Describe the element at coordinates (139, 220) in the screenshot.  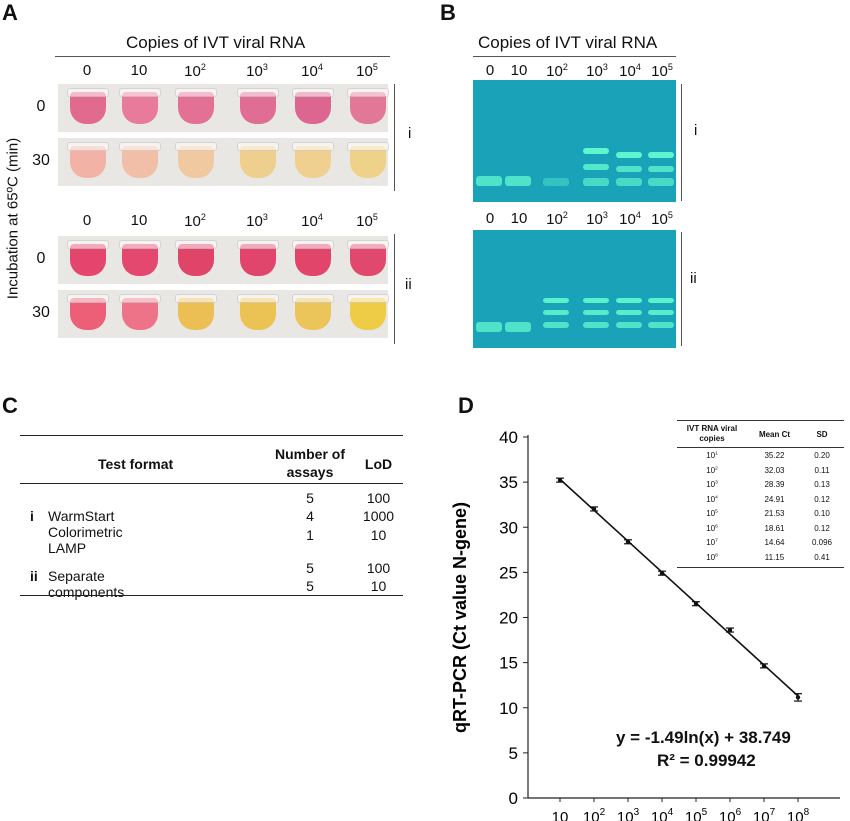
I see `panel-a-copy-mid-1: 10` at that location.